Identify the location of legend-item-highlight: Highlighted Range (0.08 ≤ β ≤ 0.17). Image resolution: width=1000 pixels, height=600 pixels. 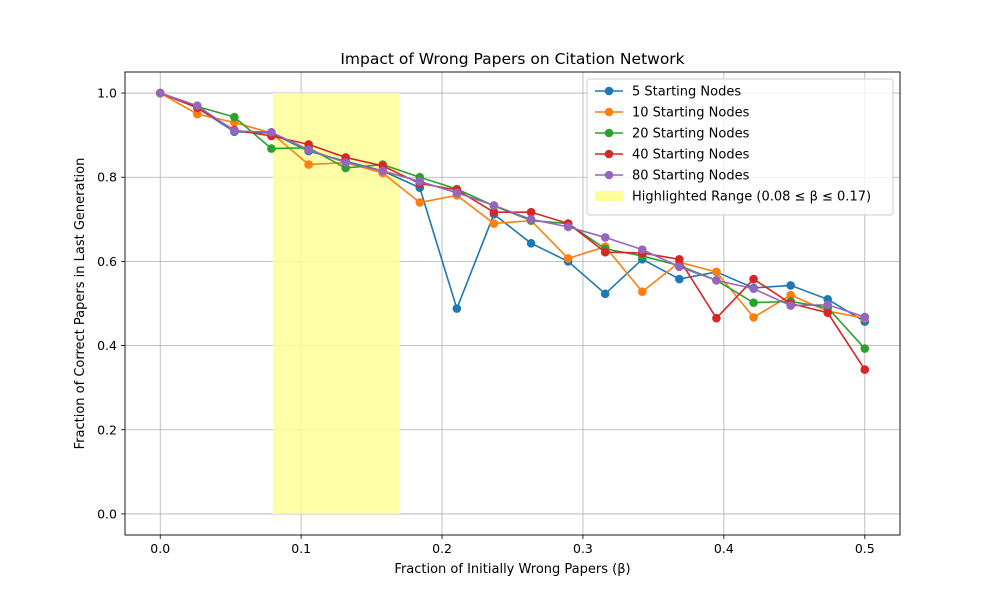
(733, 197).